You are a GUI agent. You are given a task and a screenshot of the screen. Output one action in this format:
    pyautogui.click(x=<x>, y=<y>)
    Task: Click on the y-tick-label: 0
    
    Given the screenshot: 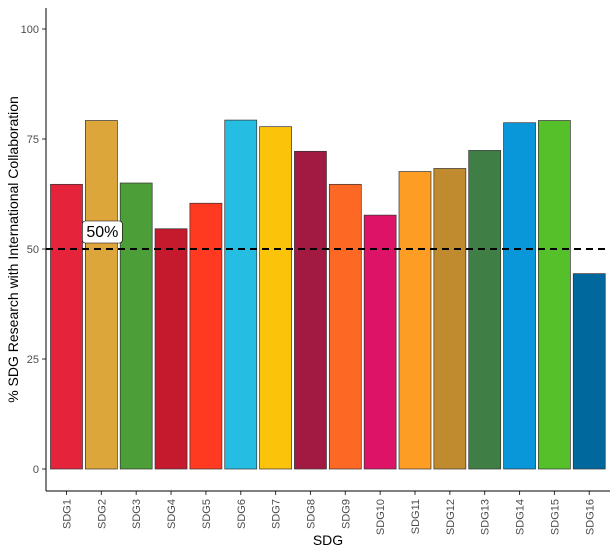 What is the action you would take?
    pyautogui.click(x=36, y=470)
    